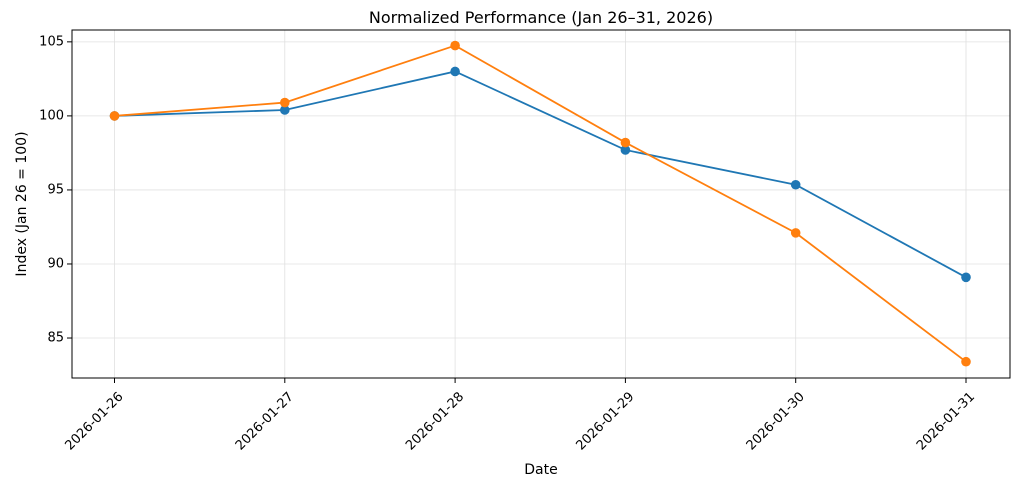  I want to click on y-tick-label: 85, so click(55, 338).